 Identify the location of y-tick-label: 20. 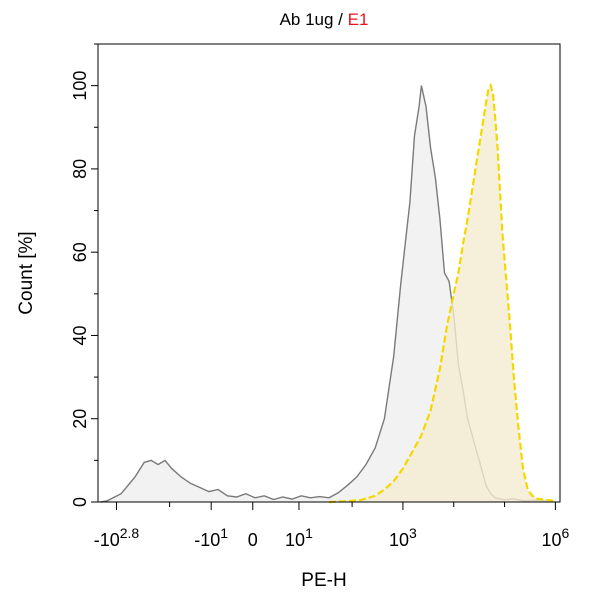
(80, 419).